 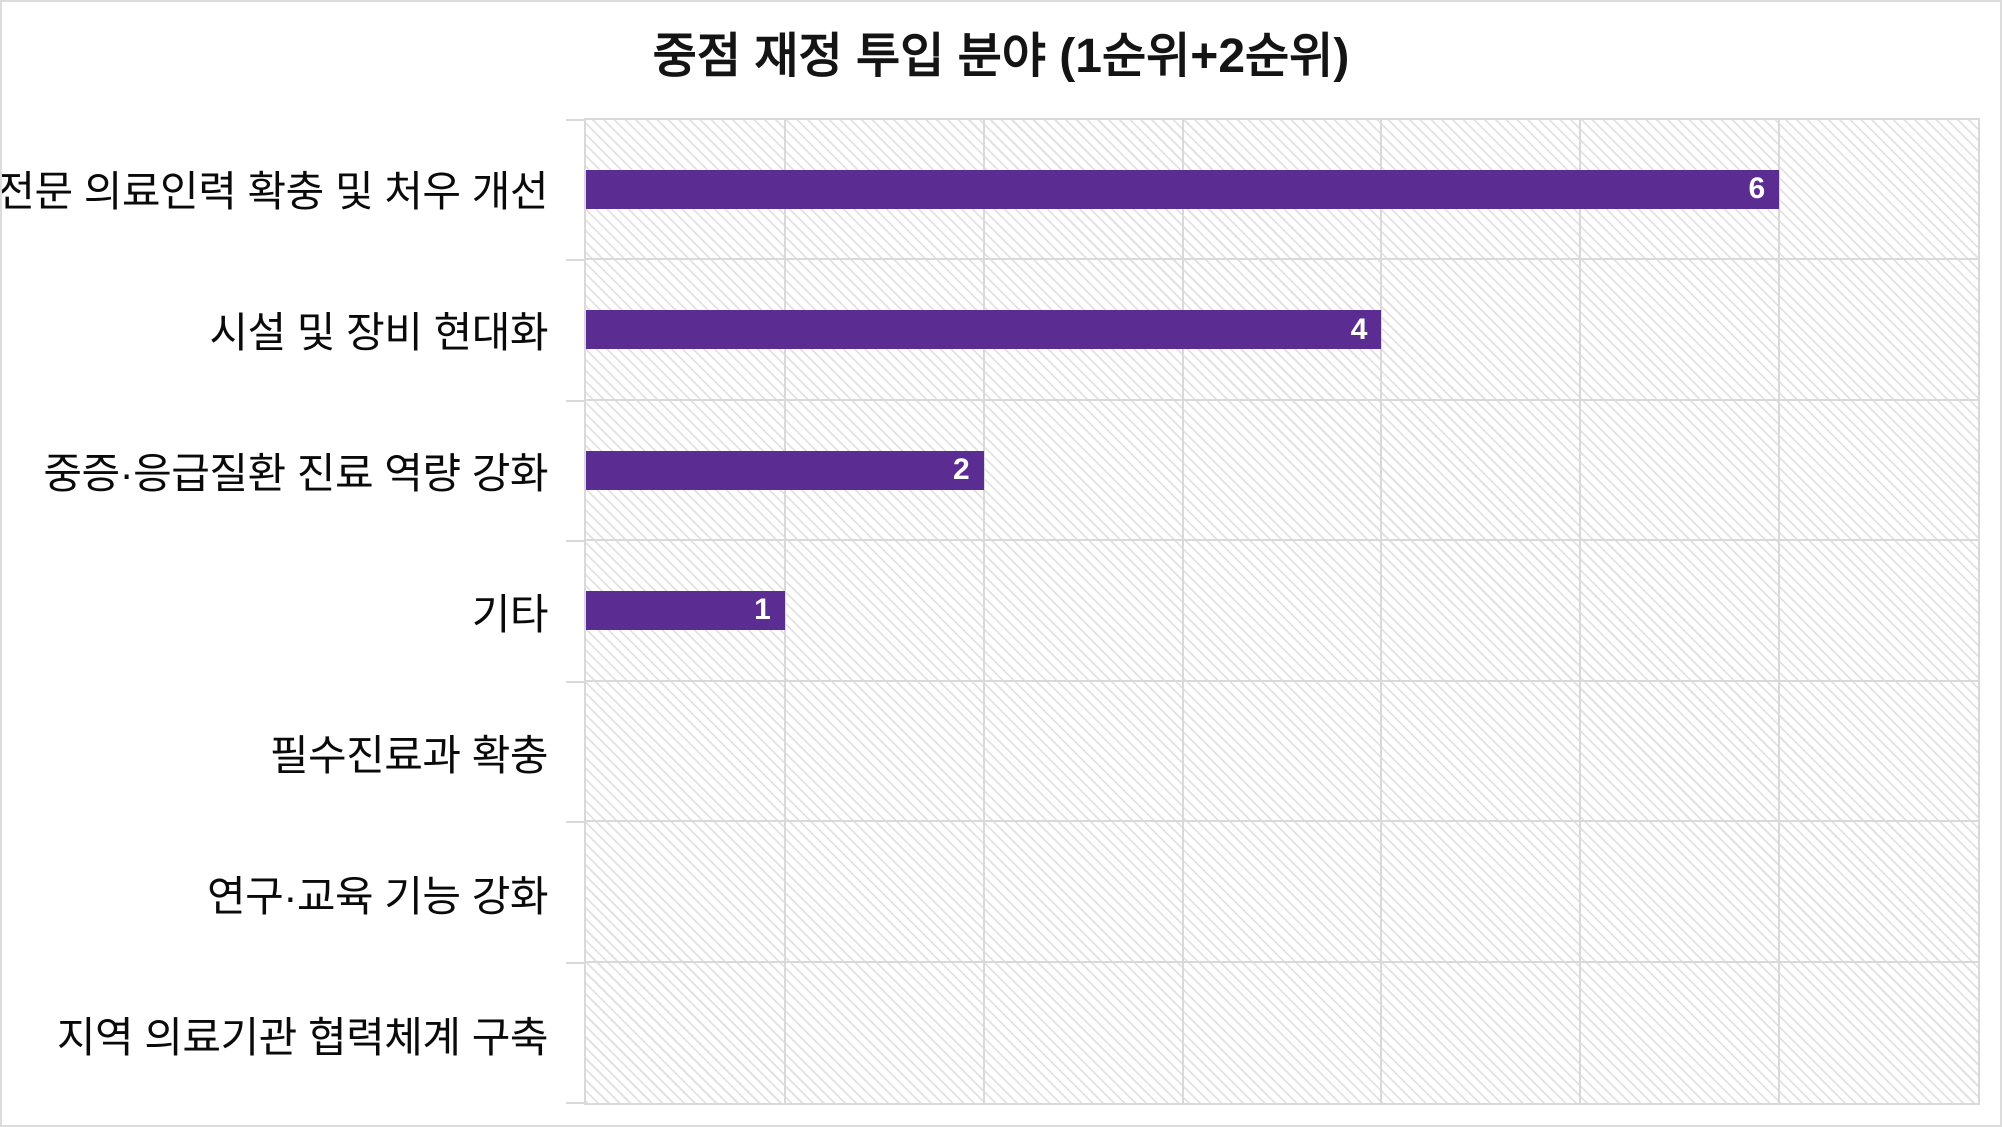 I want to click on bar-value-label: 2, so click(x=961, y=470).